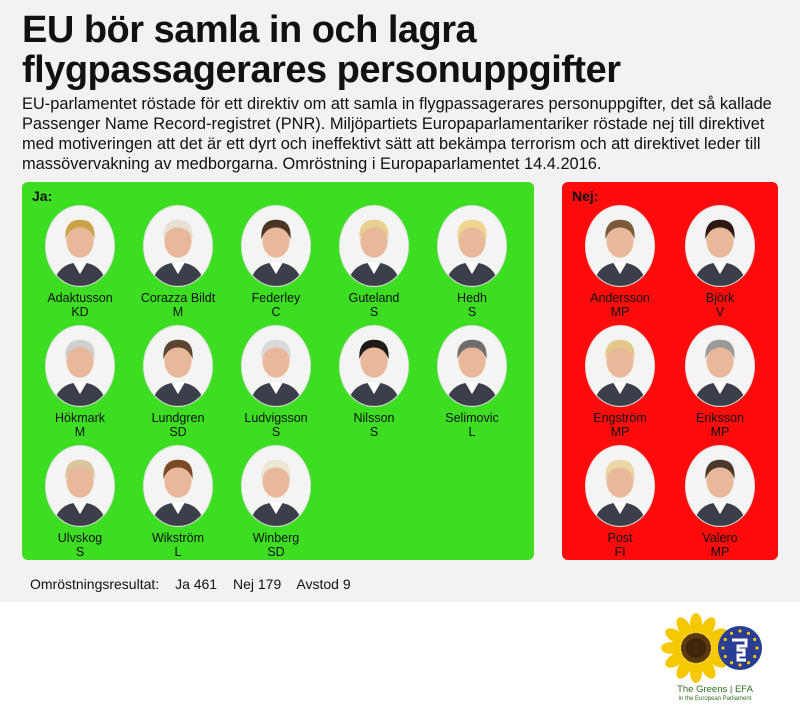 Image resolution: width=800 pixels, height=720 pixels. Describe the element at coordinates (80, 312) in the screenshot. I see `member-party: KD` at that location.